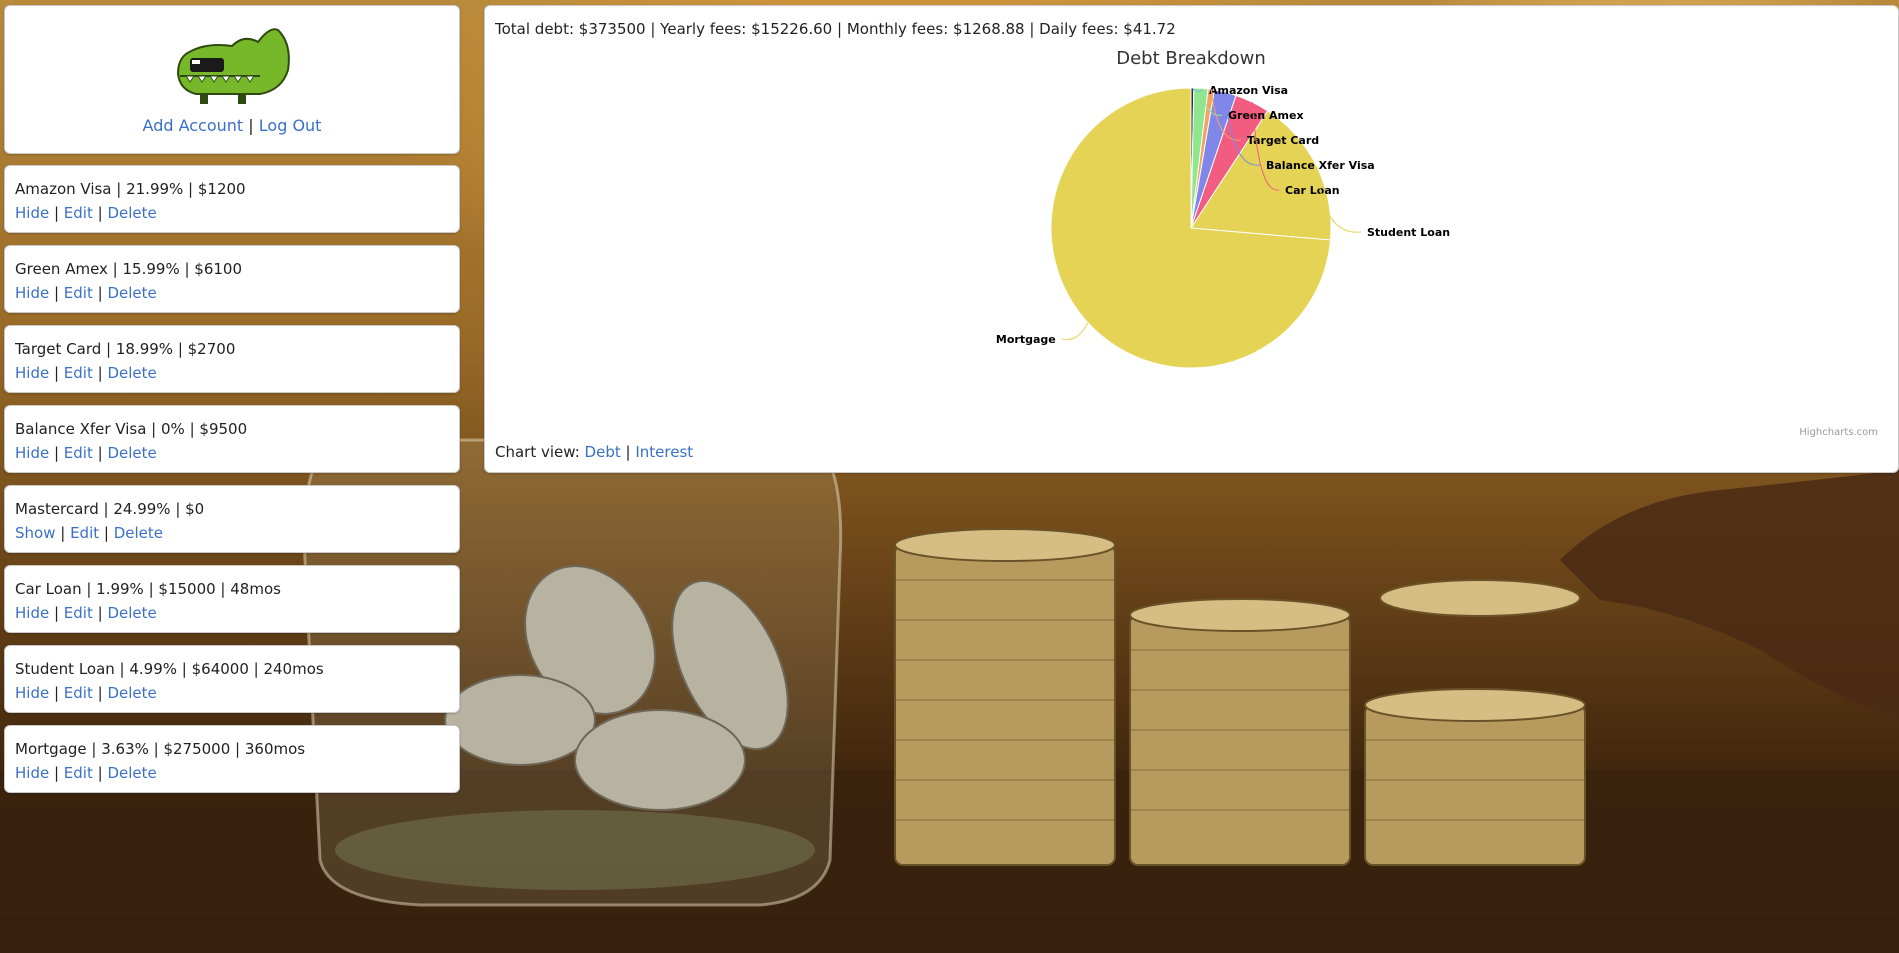  What do you see at coordinates (602, 452) in the screenshot?
I see `debt-view-link: Debt` at bounding box center [602, 452].